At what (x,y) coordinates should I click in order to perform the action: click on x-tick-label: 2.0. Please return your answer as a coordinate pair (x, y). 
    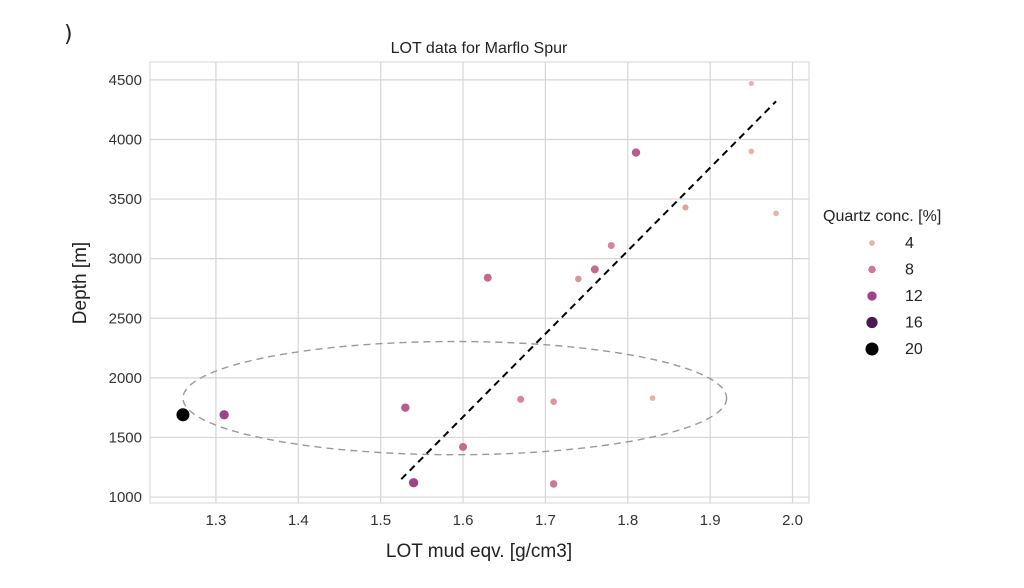
    Looking at the image, I should click on (792, 520).